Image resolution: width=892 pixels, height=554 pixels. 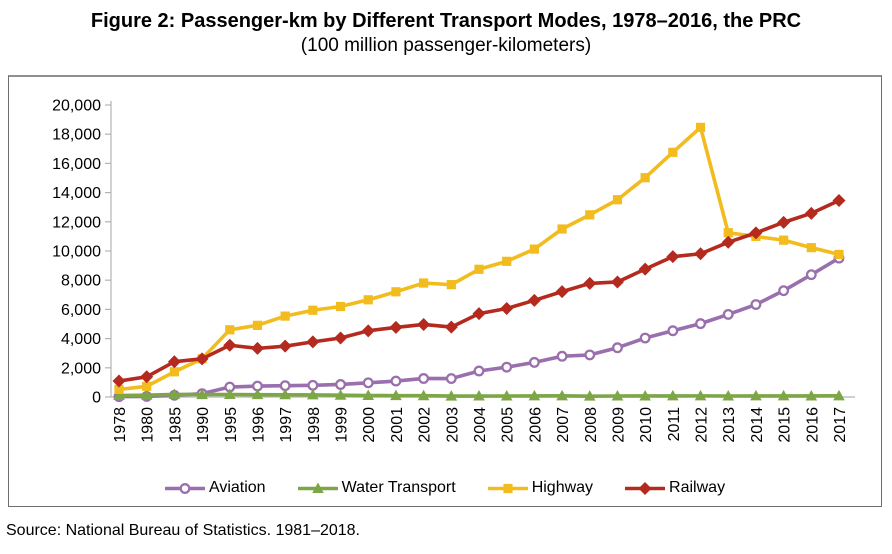 I want to click on series-water-transport, so click(x=479, y=394).